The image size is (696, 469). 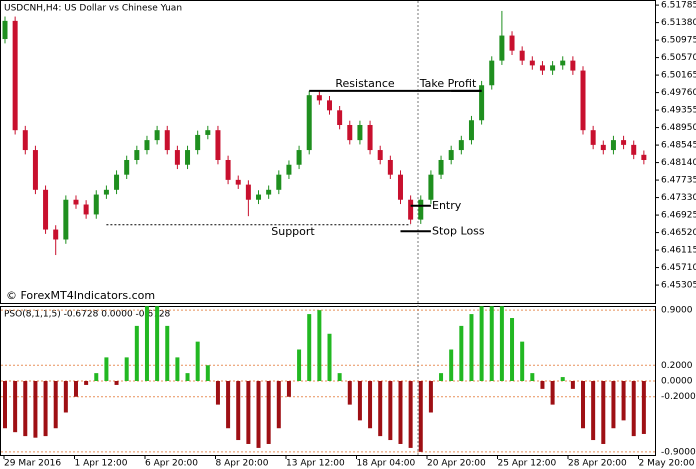 I want to click on y-tick-label: 6.46115, so click(x=678, y=251).